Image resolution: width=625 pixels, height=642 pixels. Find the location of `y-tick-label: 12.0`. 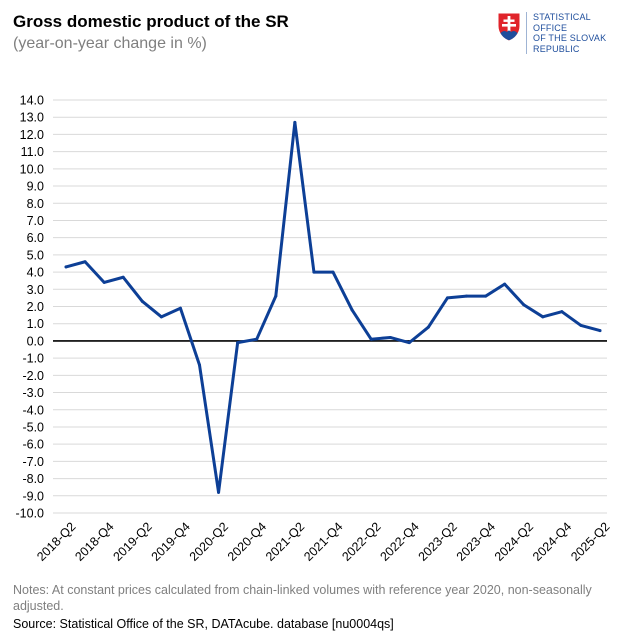

y-tick-label: 12.0 is located at coordinates (32, 135).